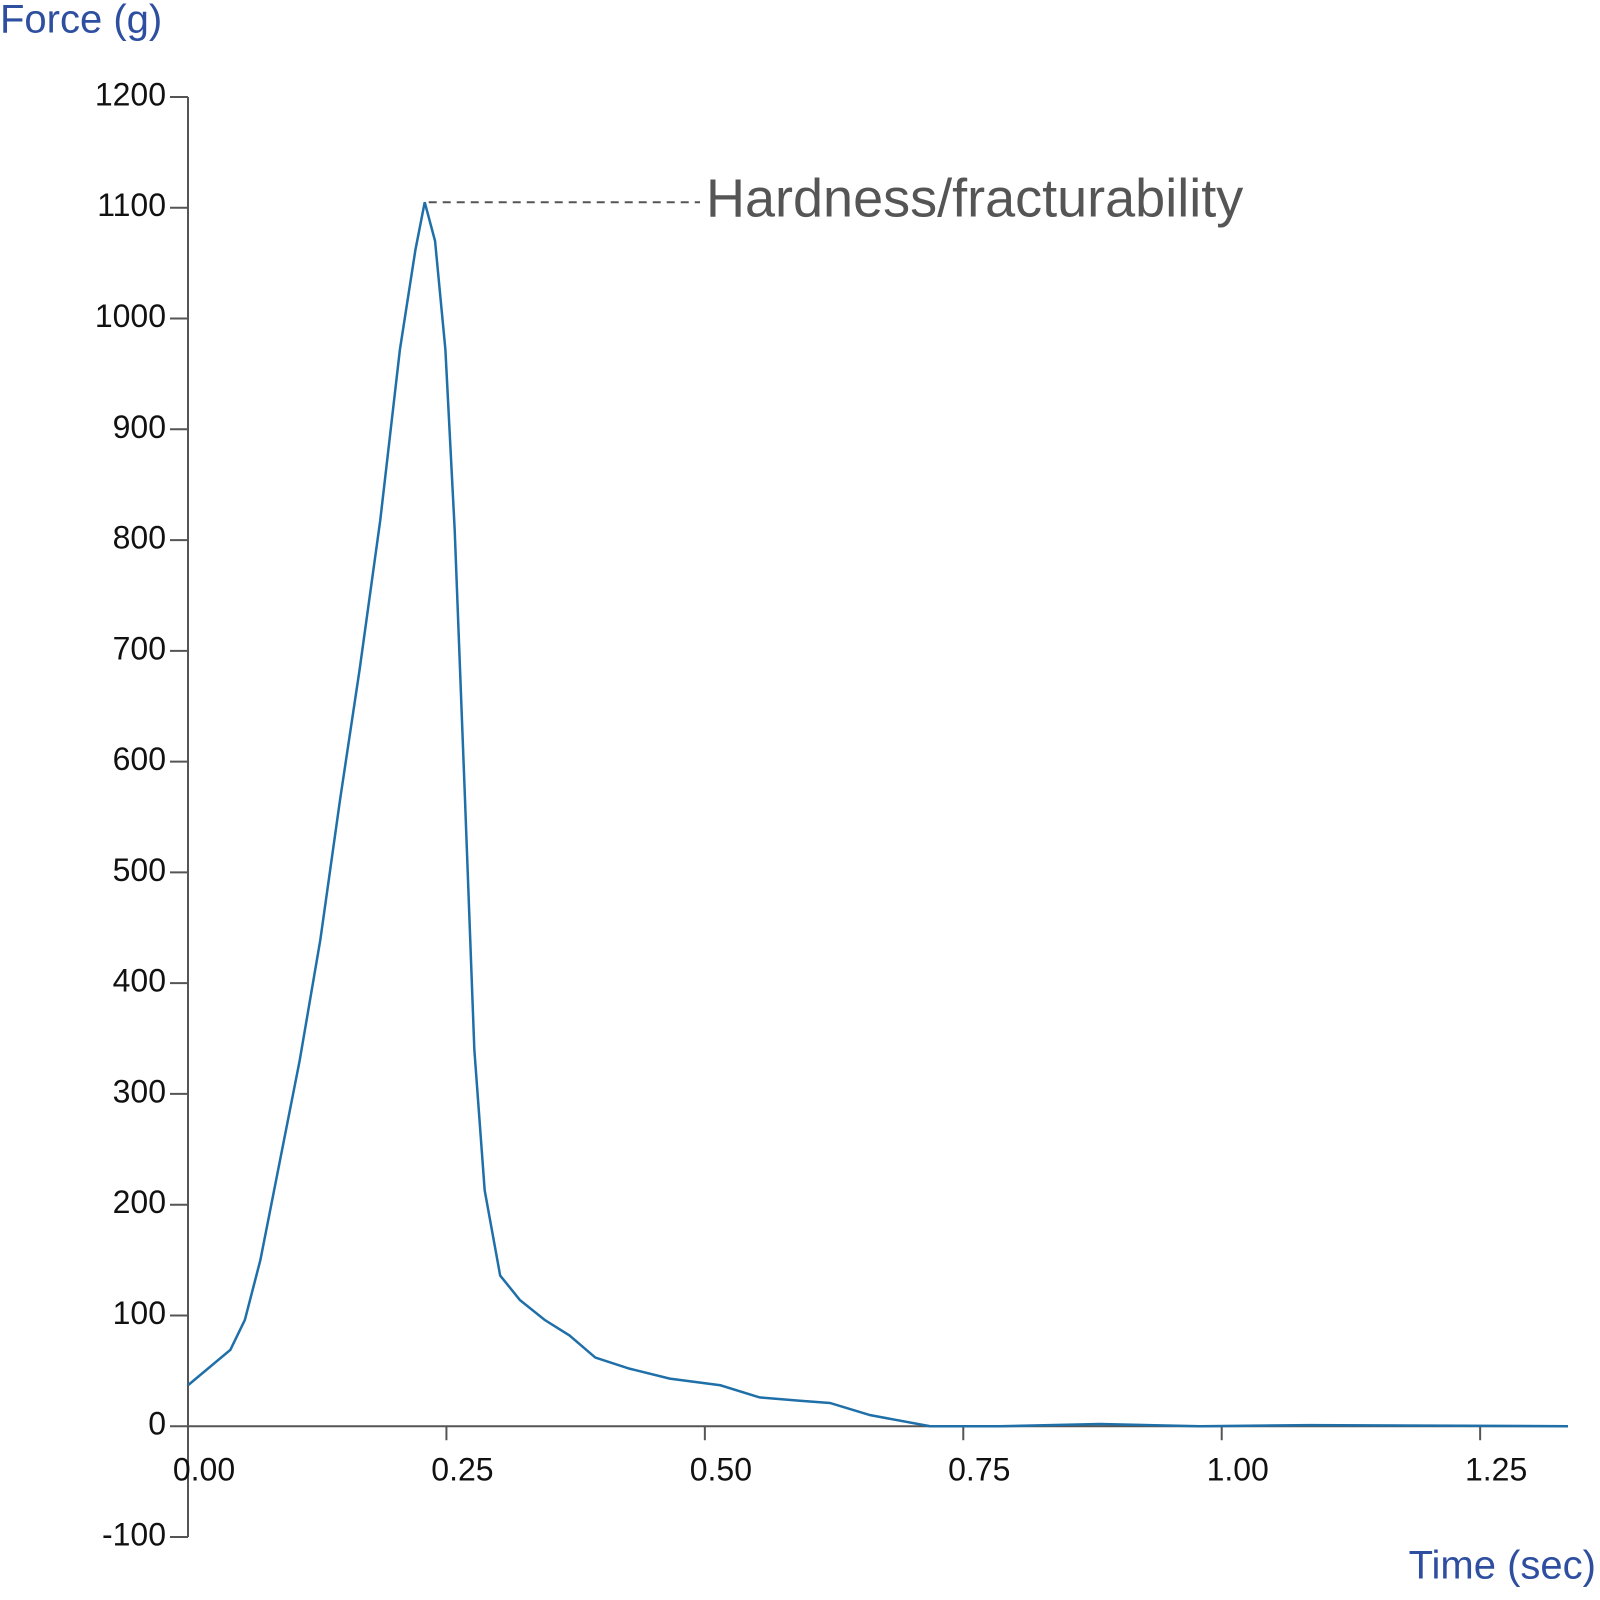  I want to click on y-tick-label: 1200, so click(130, 94).